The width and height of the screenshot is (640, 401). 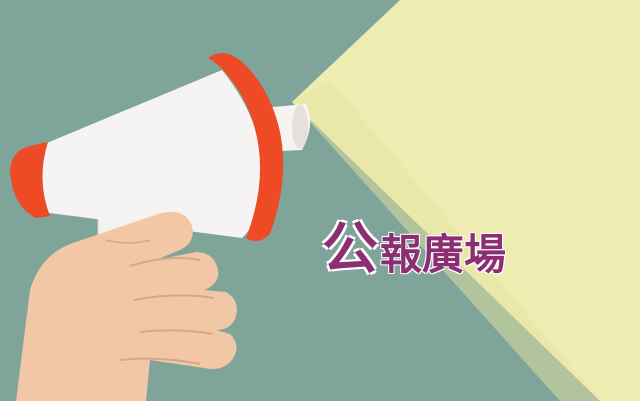 I want to click on banner-title: 公 報廣場, so click(x=414, y=250).